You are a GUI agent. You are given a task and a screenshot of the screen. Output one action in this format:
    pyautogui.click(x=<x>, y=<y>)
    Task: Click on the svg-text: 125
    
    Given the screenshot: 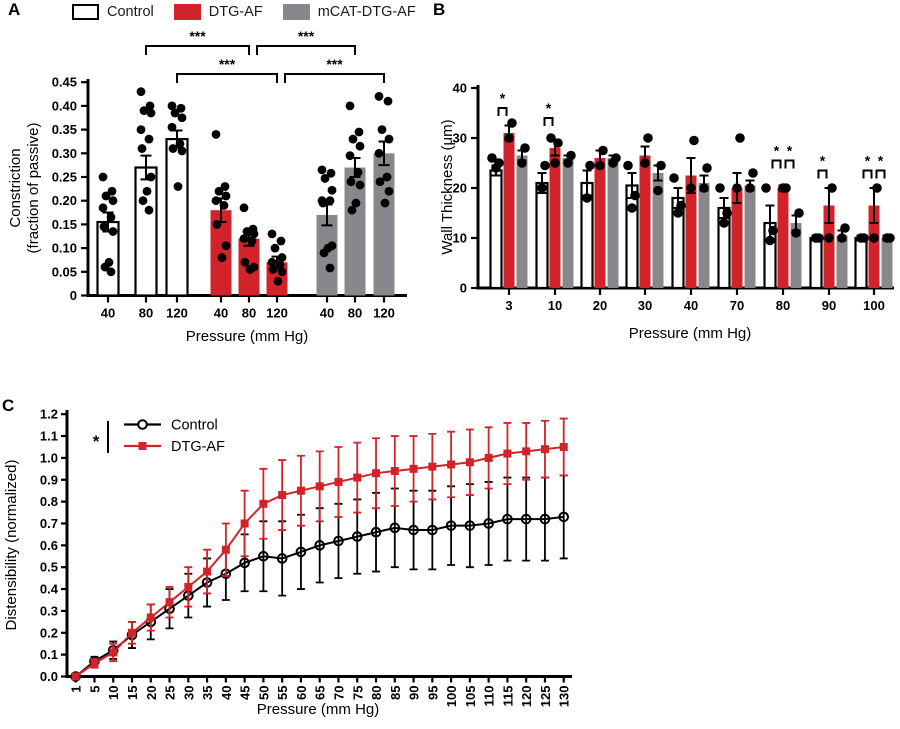 What is the action you would take?
    pyautogui.click(x=545, y=697)
    